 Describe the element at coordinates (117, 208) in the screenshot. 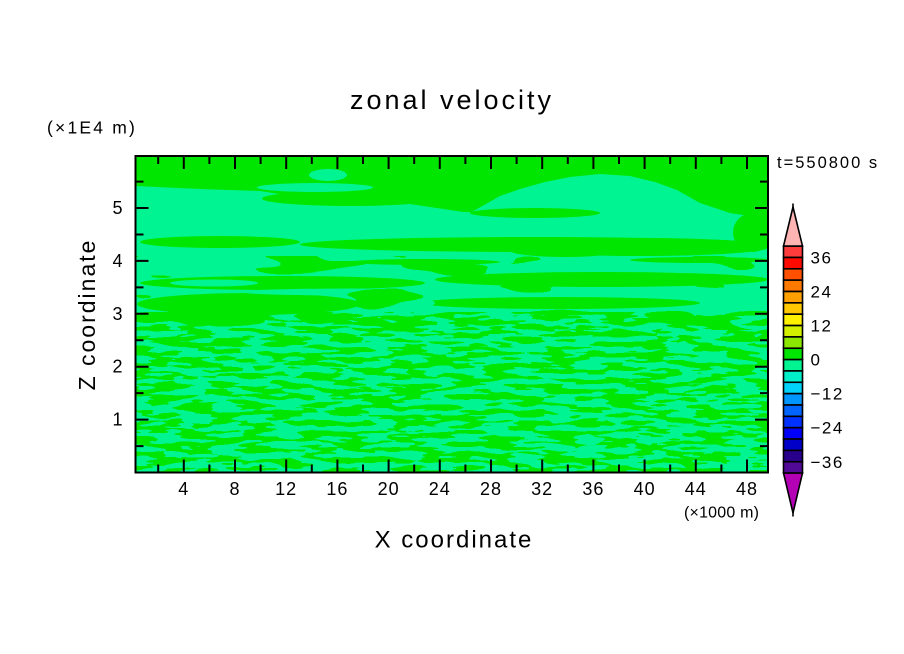

I see `svg-text: 5` at that location.